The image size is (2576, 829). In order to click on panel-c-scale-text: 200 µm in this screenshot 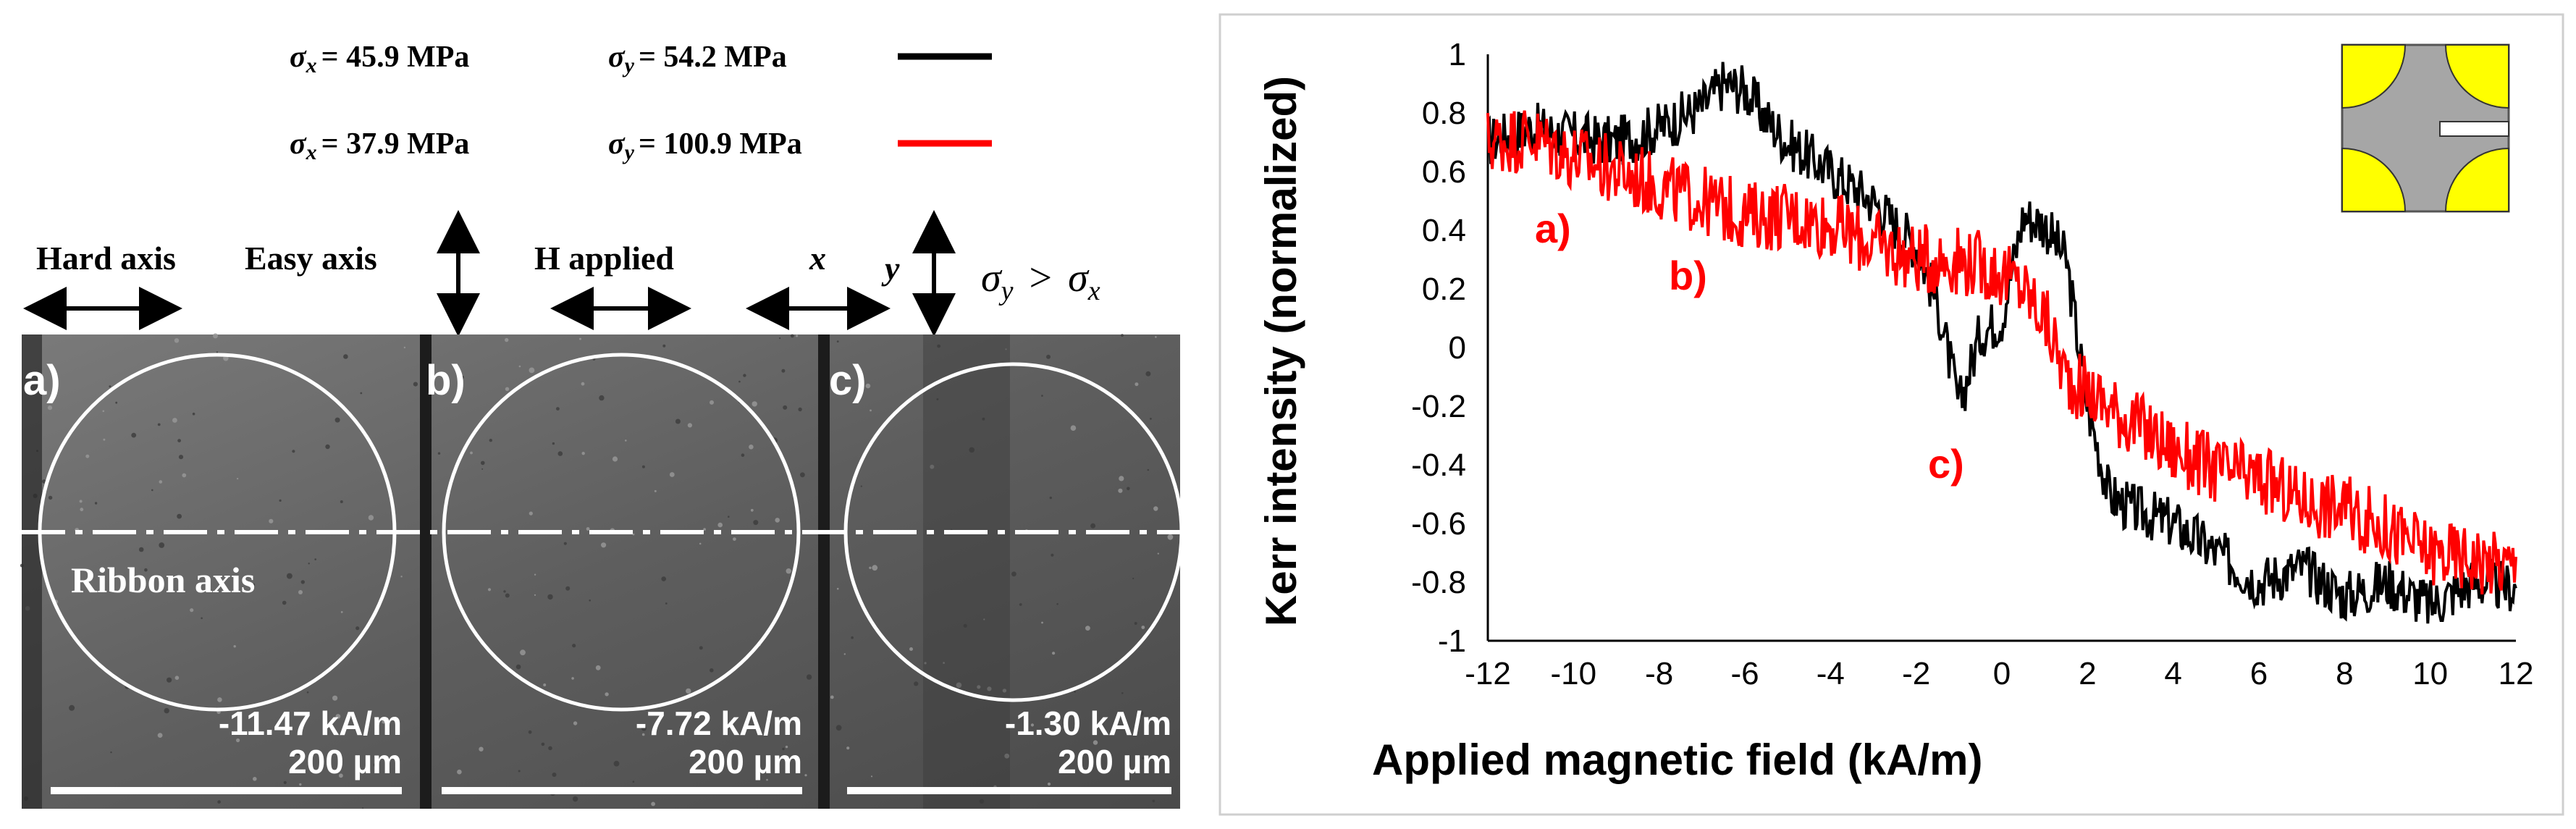, I will do `click(1114, 762)`.